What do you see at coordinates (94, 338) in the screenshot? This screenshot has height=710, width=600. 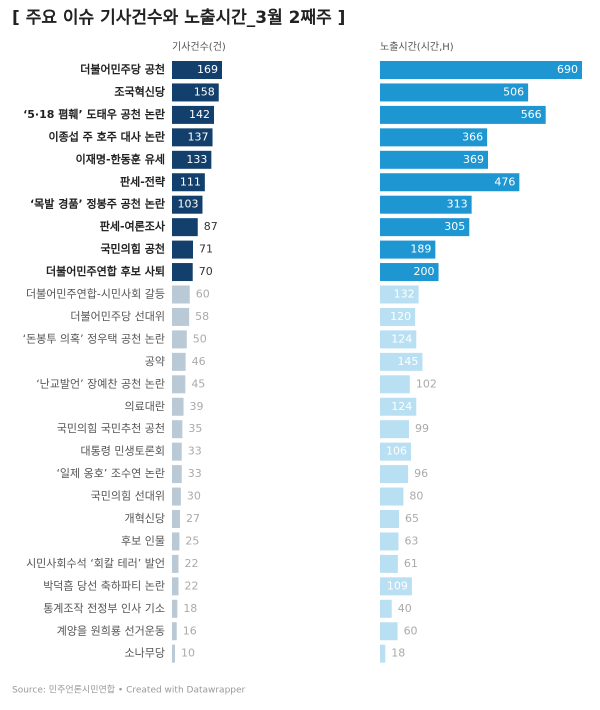 I see `category-label: ‘돈봉투 의혹’ 정우택 공천 논란` at bounding box center [94, 338].